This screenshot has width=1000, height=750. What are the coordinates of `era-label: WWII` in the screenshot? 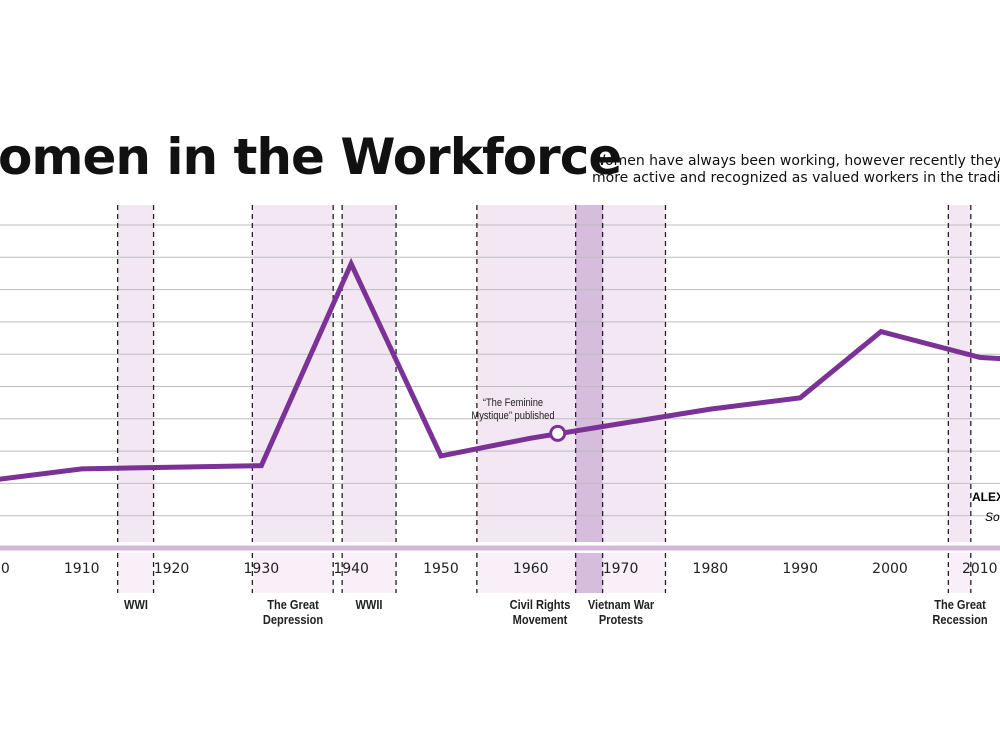 It's located at (369, 604).